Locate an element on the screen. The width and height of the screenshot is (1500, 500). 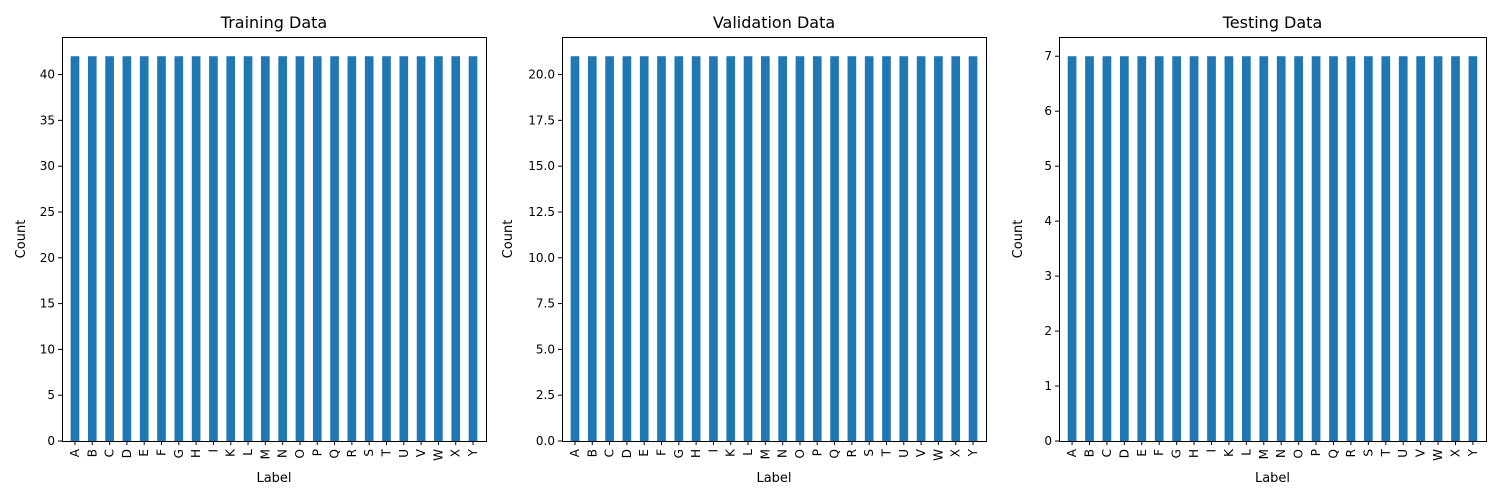
y-tick-label: 5 is located at coordinates (51, 395).